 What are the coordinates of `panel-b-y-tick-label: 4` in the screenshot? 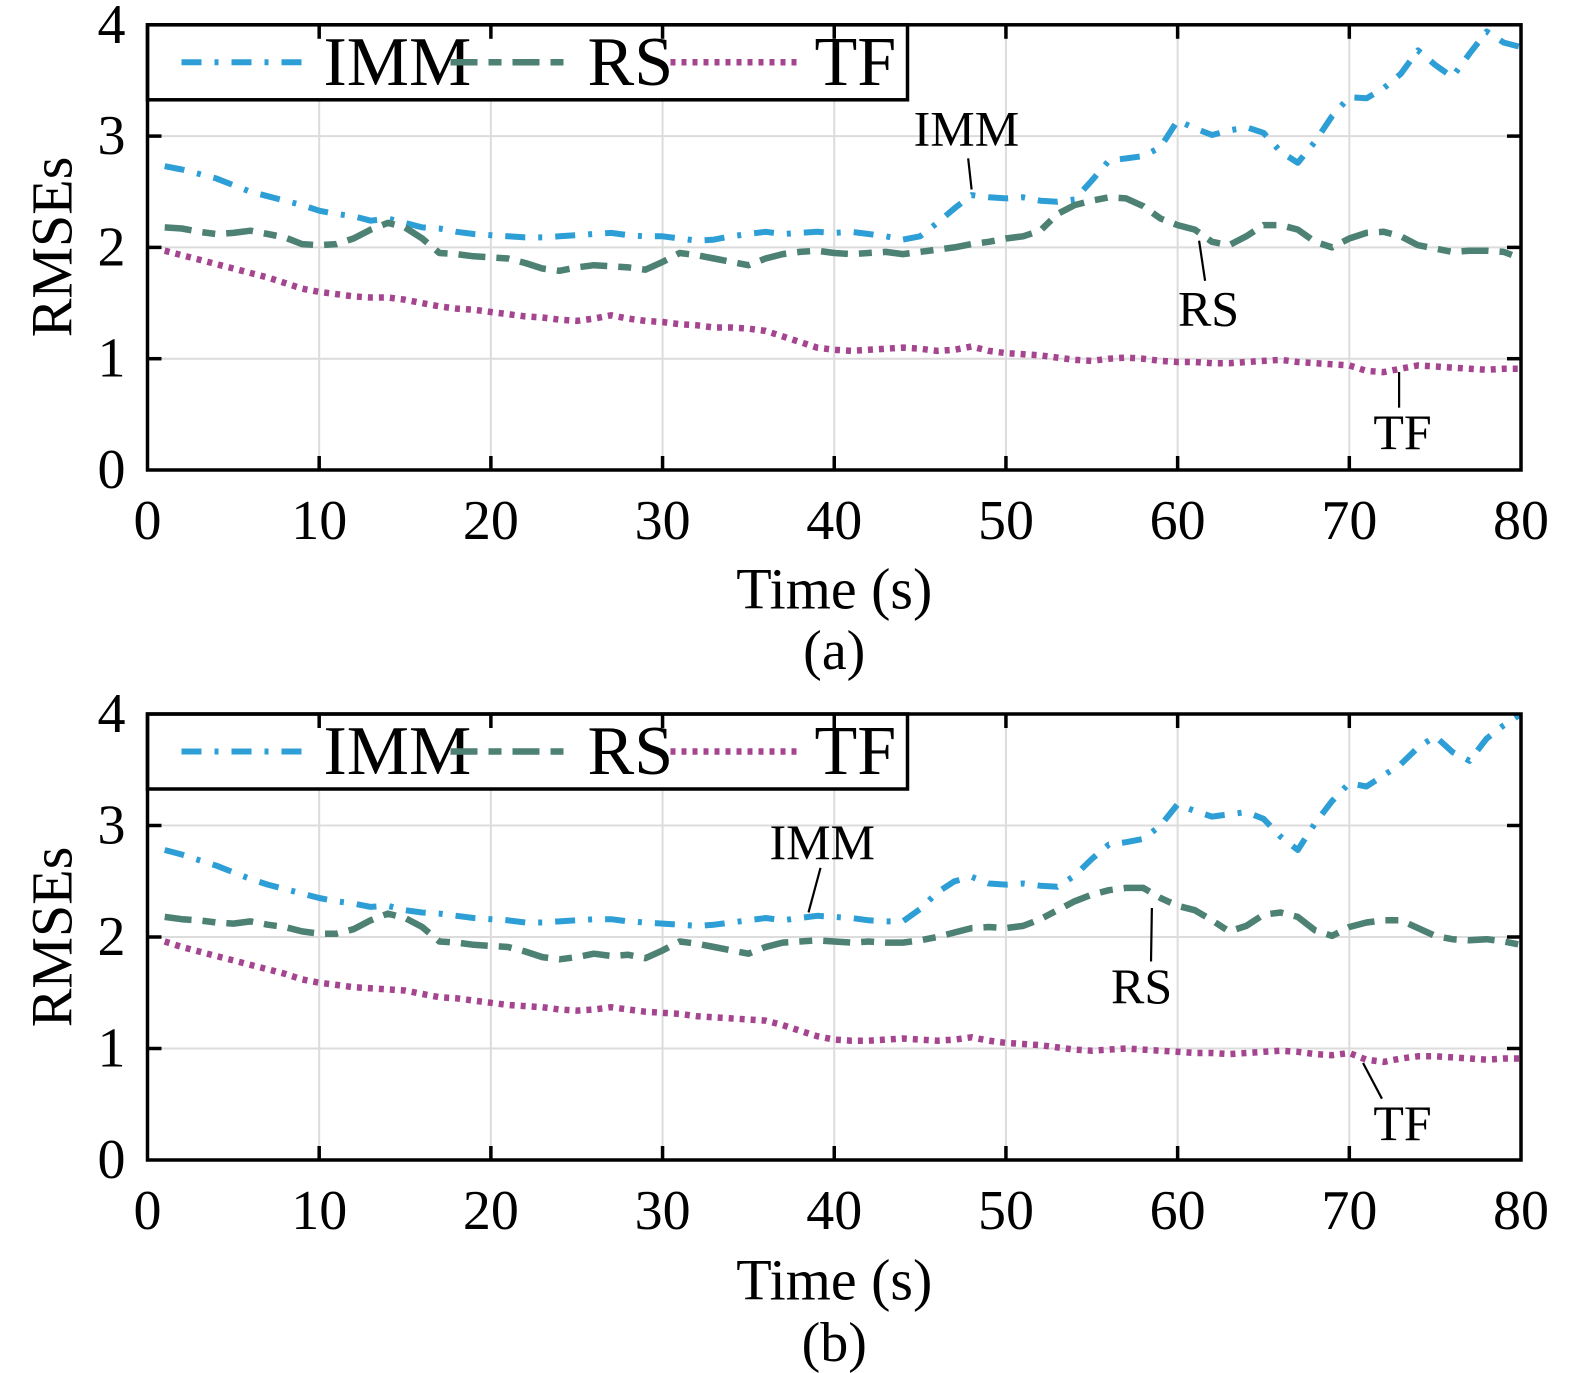 It's located at (112, 714).